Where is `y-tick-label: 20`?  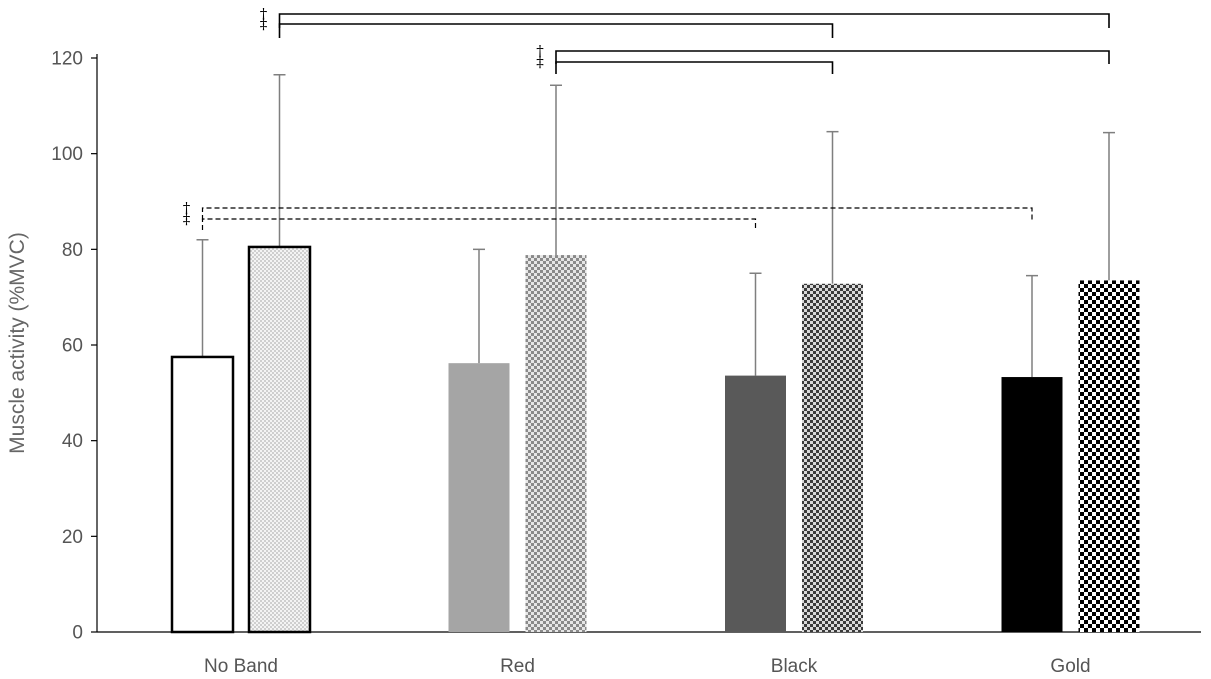
y-tick-label: 20 is located at coordinates (72, 537).